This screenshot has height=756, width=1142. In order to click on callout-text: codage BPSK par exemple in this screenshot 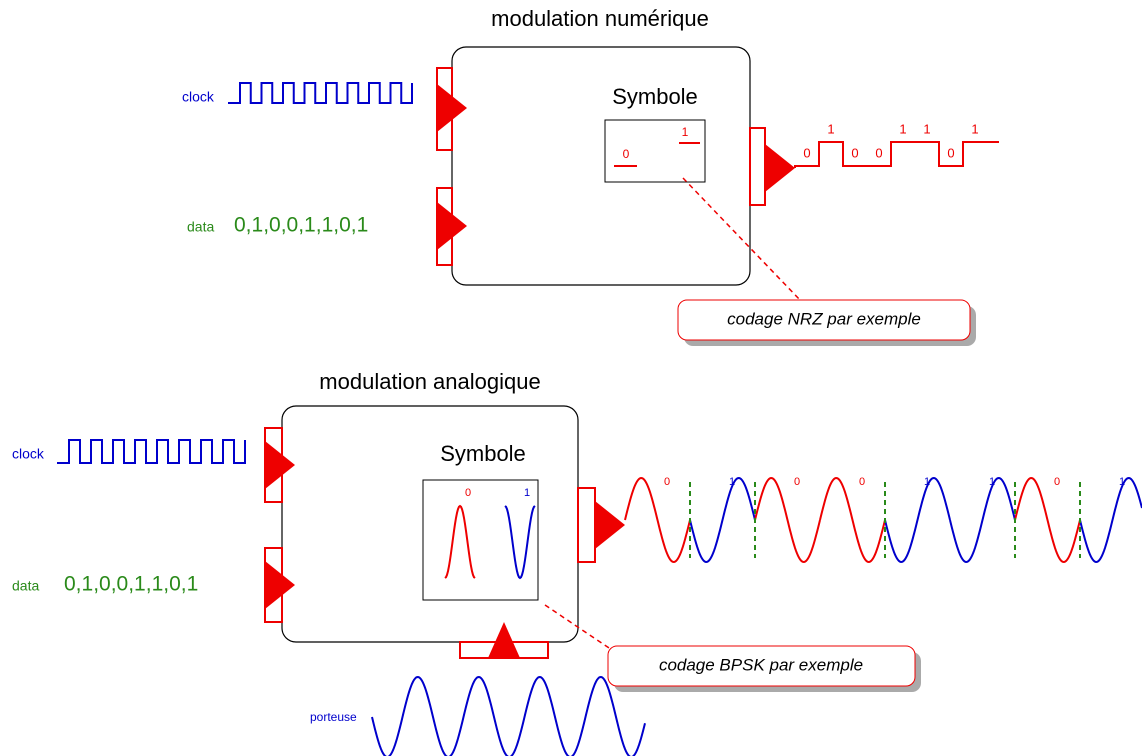, I will do `click(761, 664)`.